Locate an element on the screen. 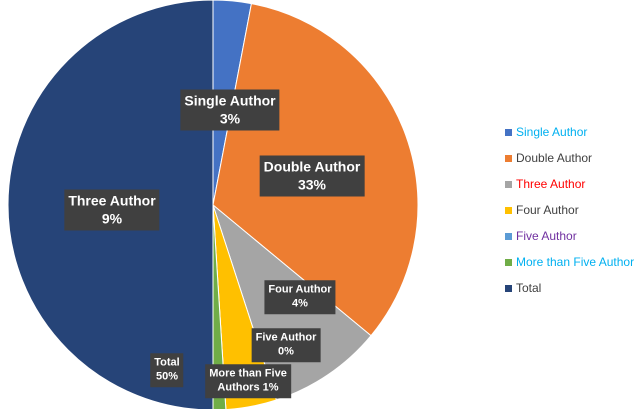 The image size is (644, 409). legend-label: Three Author is located at coordinates (551, 184).